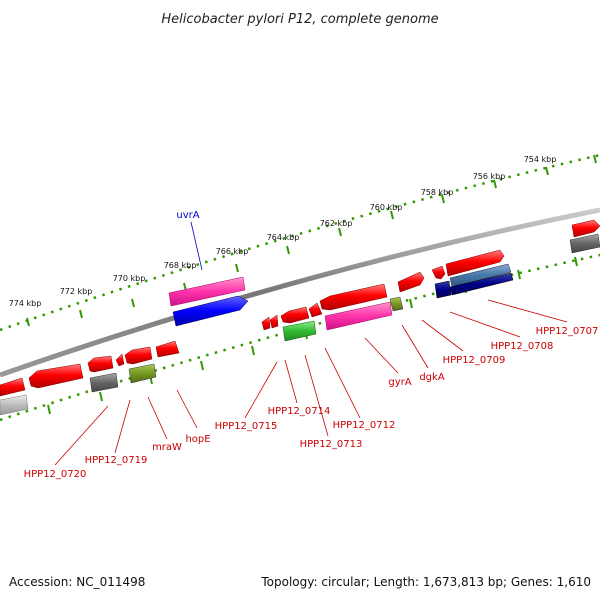 This screenshot has height=600, width=600. Describe the element at coordinates (336, 223) in the screenshot. I see `scale-label: 762 kbp` at that location.